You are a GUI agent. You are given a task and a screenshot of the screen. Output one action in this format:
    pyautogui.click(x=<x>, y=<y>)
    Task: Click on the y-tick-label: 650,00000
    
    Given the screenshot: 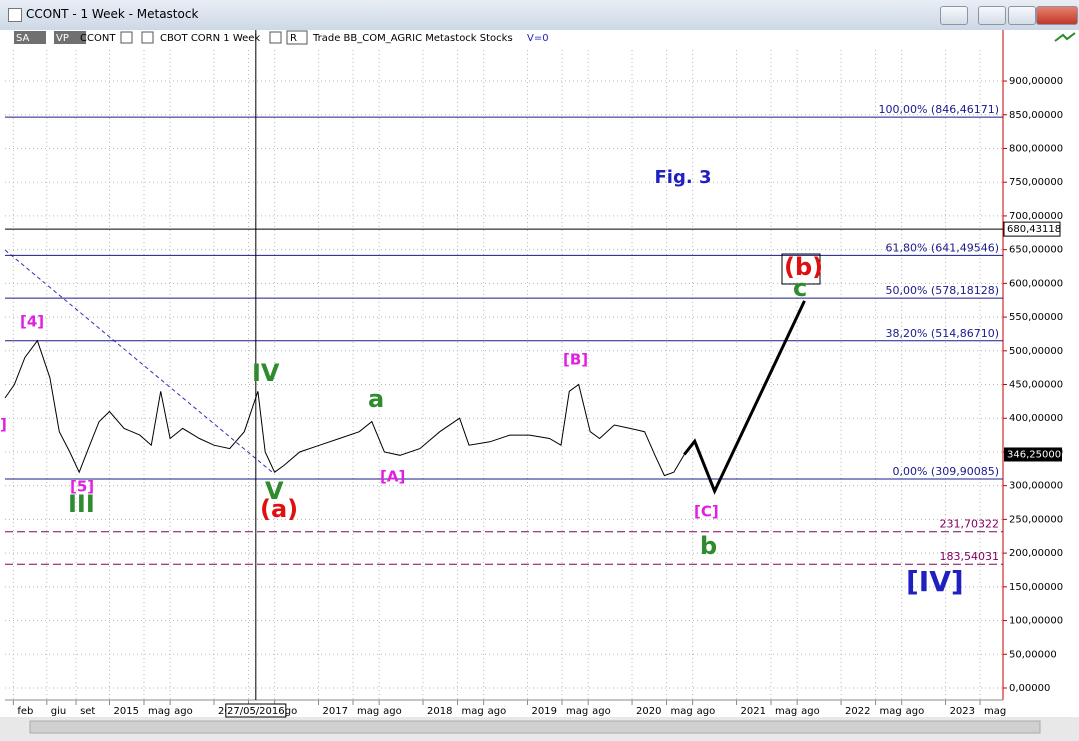 What is the action you would take?
    pyautogui.click(x=1036, y=250)
    